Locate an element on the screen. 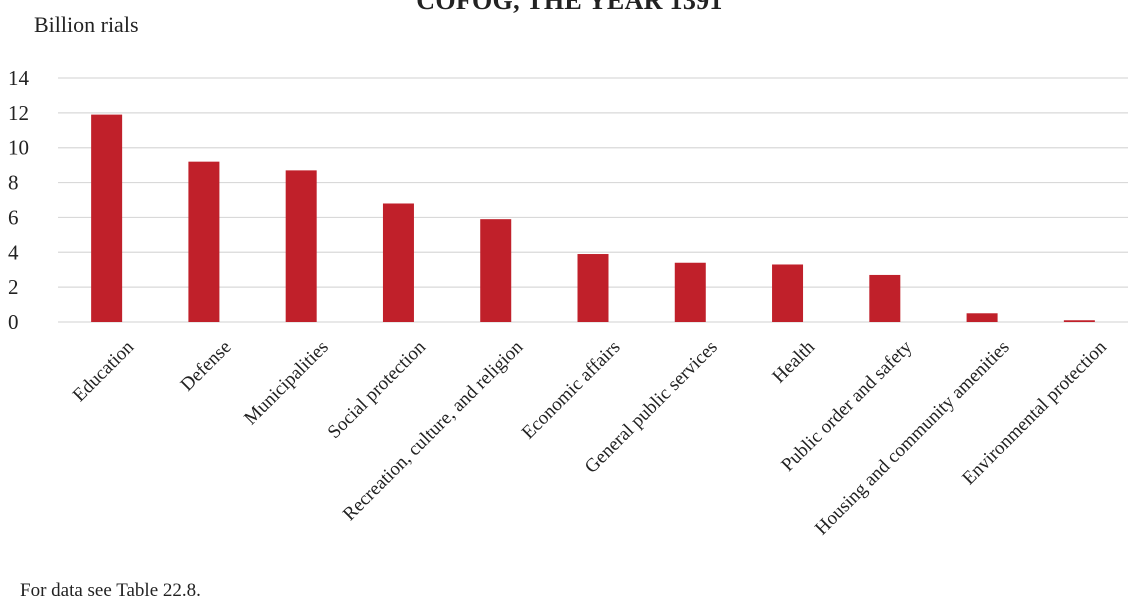 The width and height of the screenshot is (1139, 607). y-tick-label: 12 is located at coordinates (18, 113).